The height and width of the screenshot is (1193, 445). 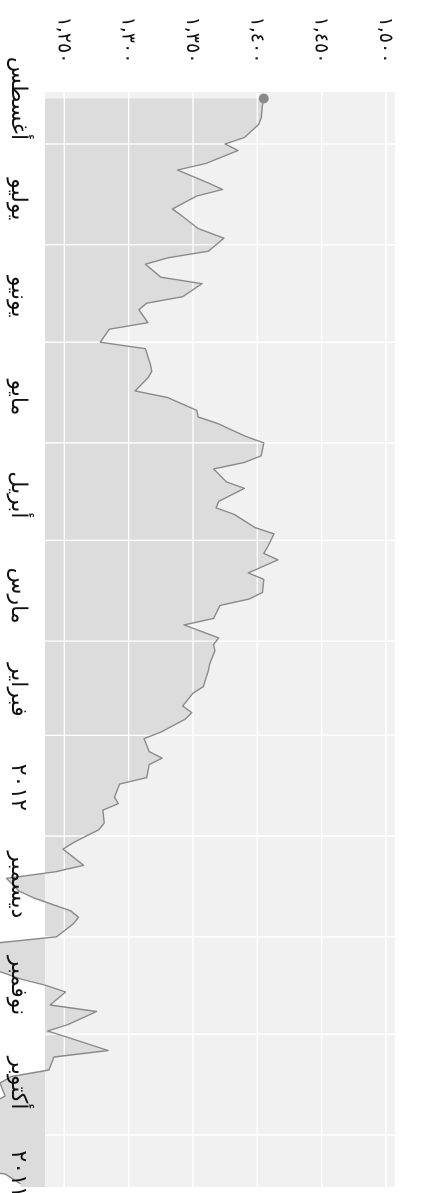 What do you see at coordinates (386, 40) in the screenshot?
I see `y-tick-label: ١,٥٠٠` at bounding box center [386, 40].